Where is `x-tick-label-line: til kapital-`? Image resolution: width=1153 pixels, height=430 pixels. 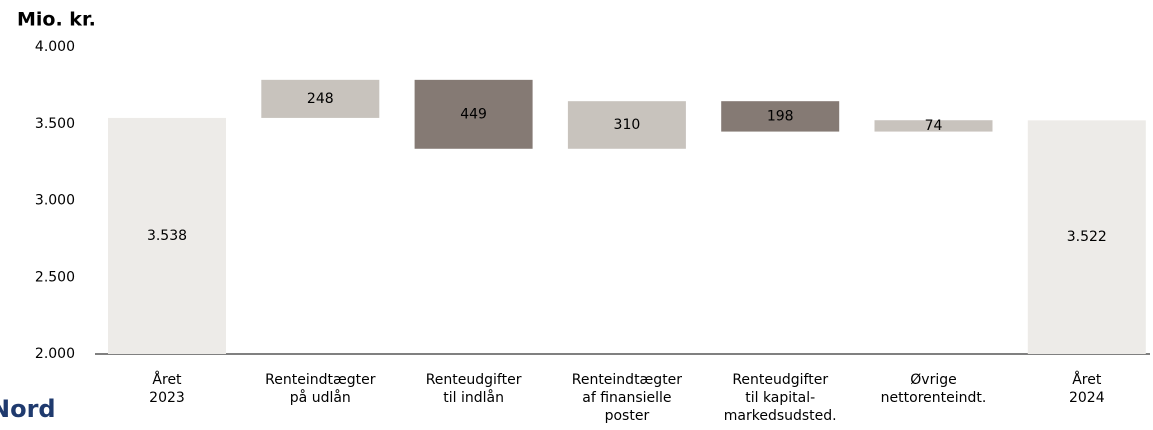
x-tick-label-line: til kapital- is located at coordinates (780, 398).